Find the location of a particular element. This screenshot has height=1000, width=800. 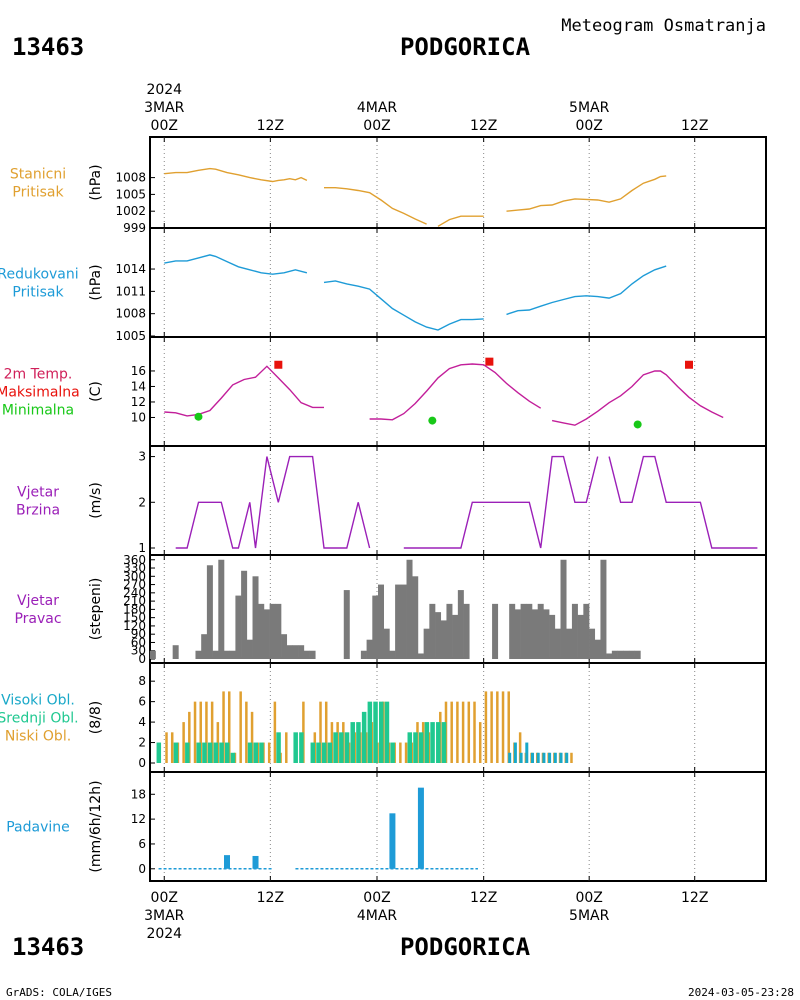

top-hour-label: 12Z is located at coordinates (270, 126).